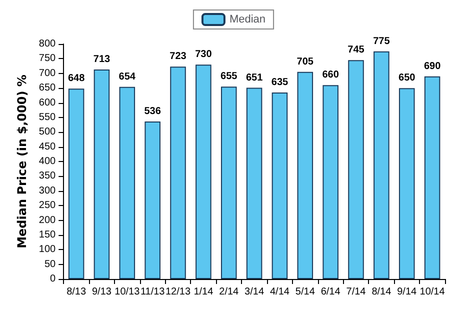 The height and width of the screenshot is (327, 467). I want to click on y-tick-label: 100, so click(47, 250).